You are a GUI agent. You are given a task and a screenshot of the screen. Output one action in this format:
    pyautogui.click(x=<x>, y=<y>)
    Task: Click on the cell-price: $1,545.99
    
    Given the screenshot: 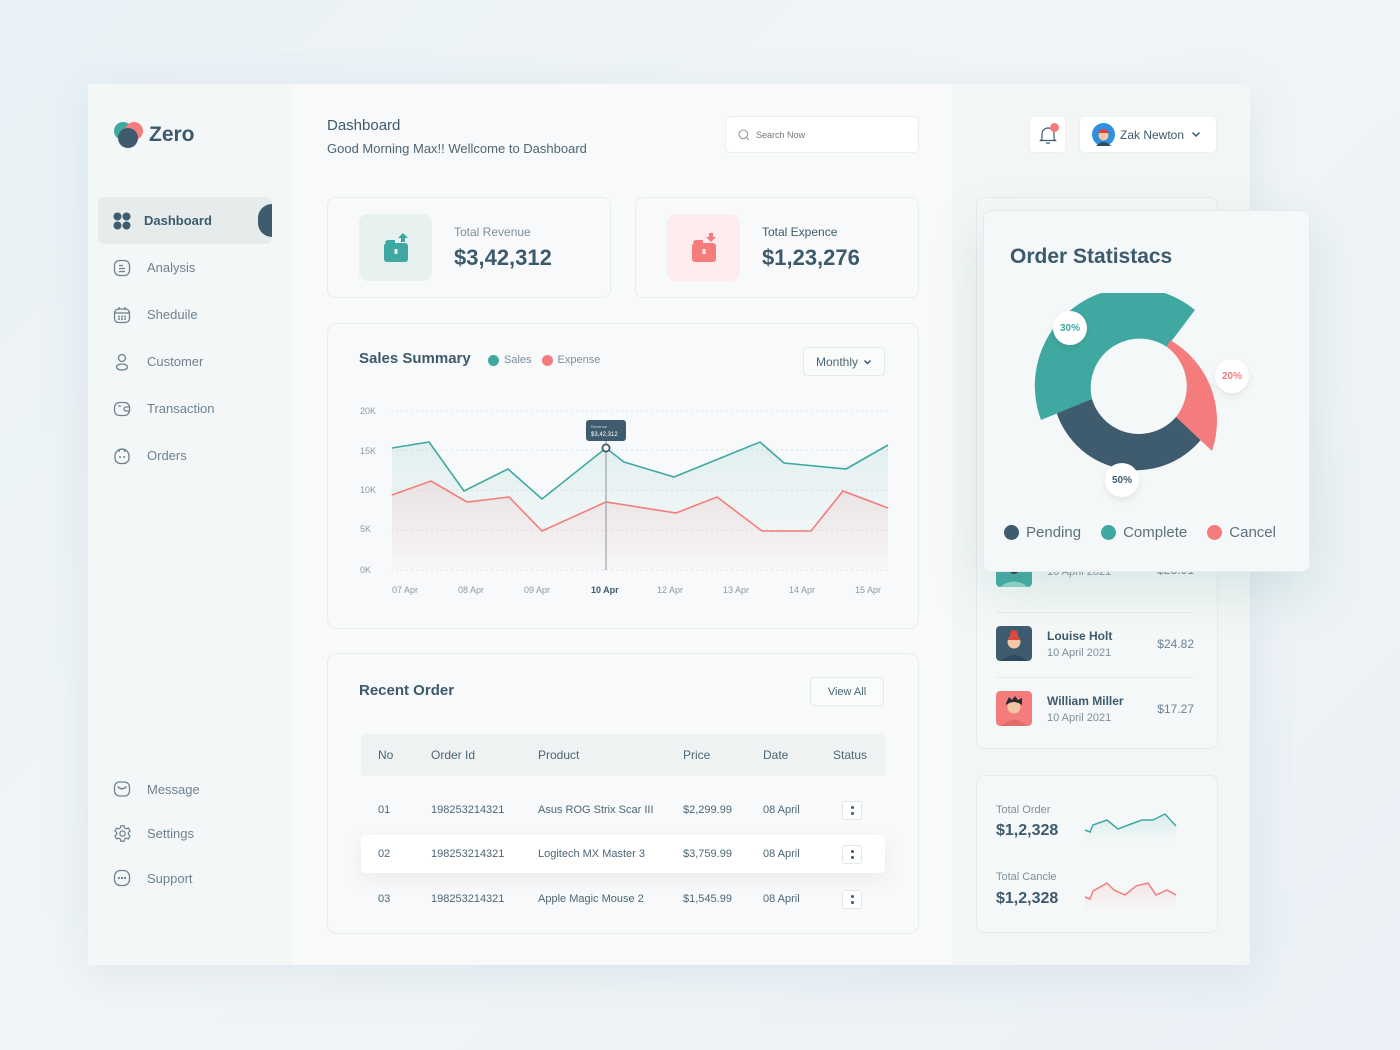 What is the action you would take?
    pyautogui.click(x=707, y=899)
    